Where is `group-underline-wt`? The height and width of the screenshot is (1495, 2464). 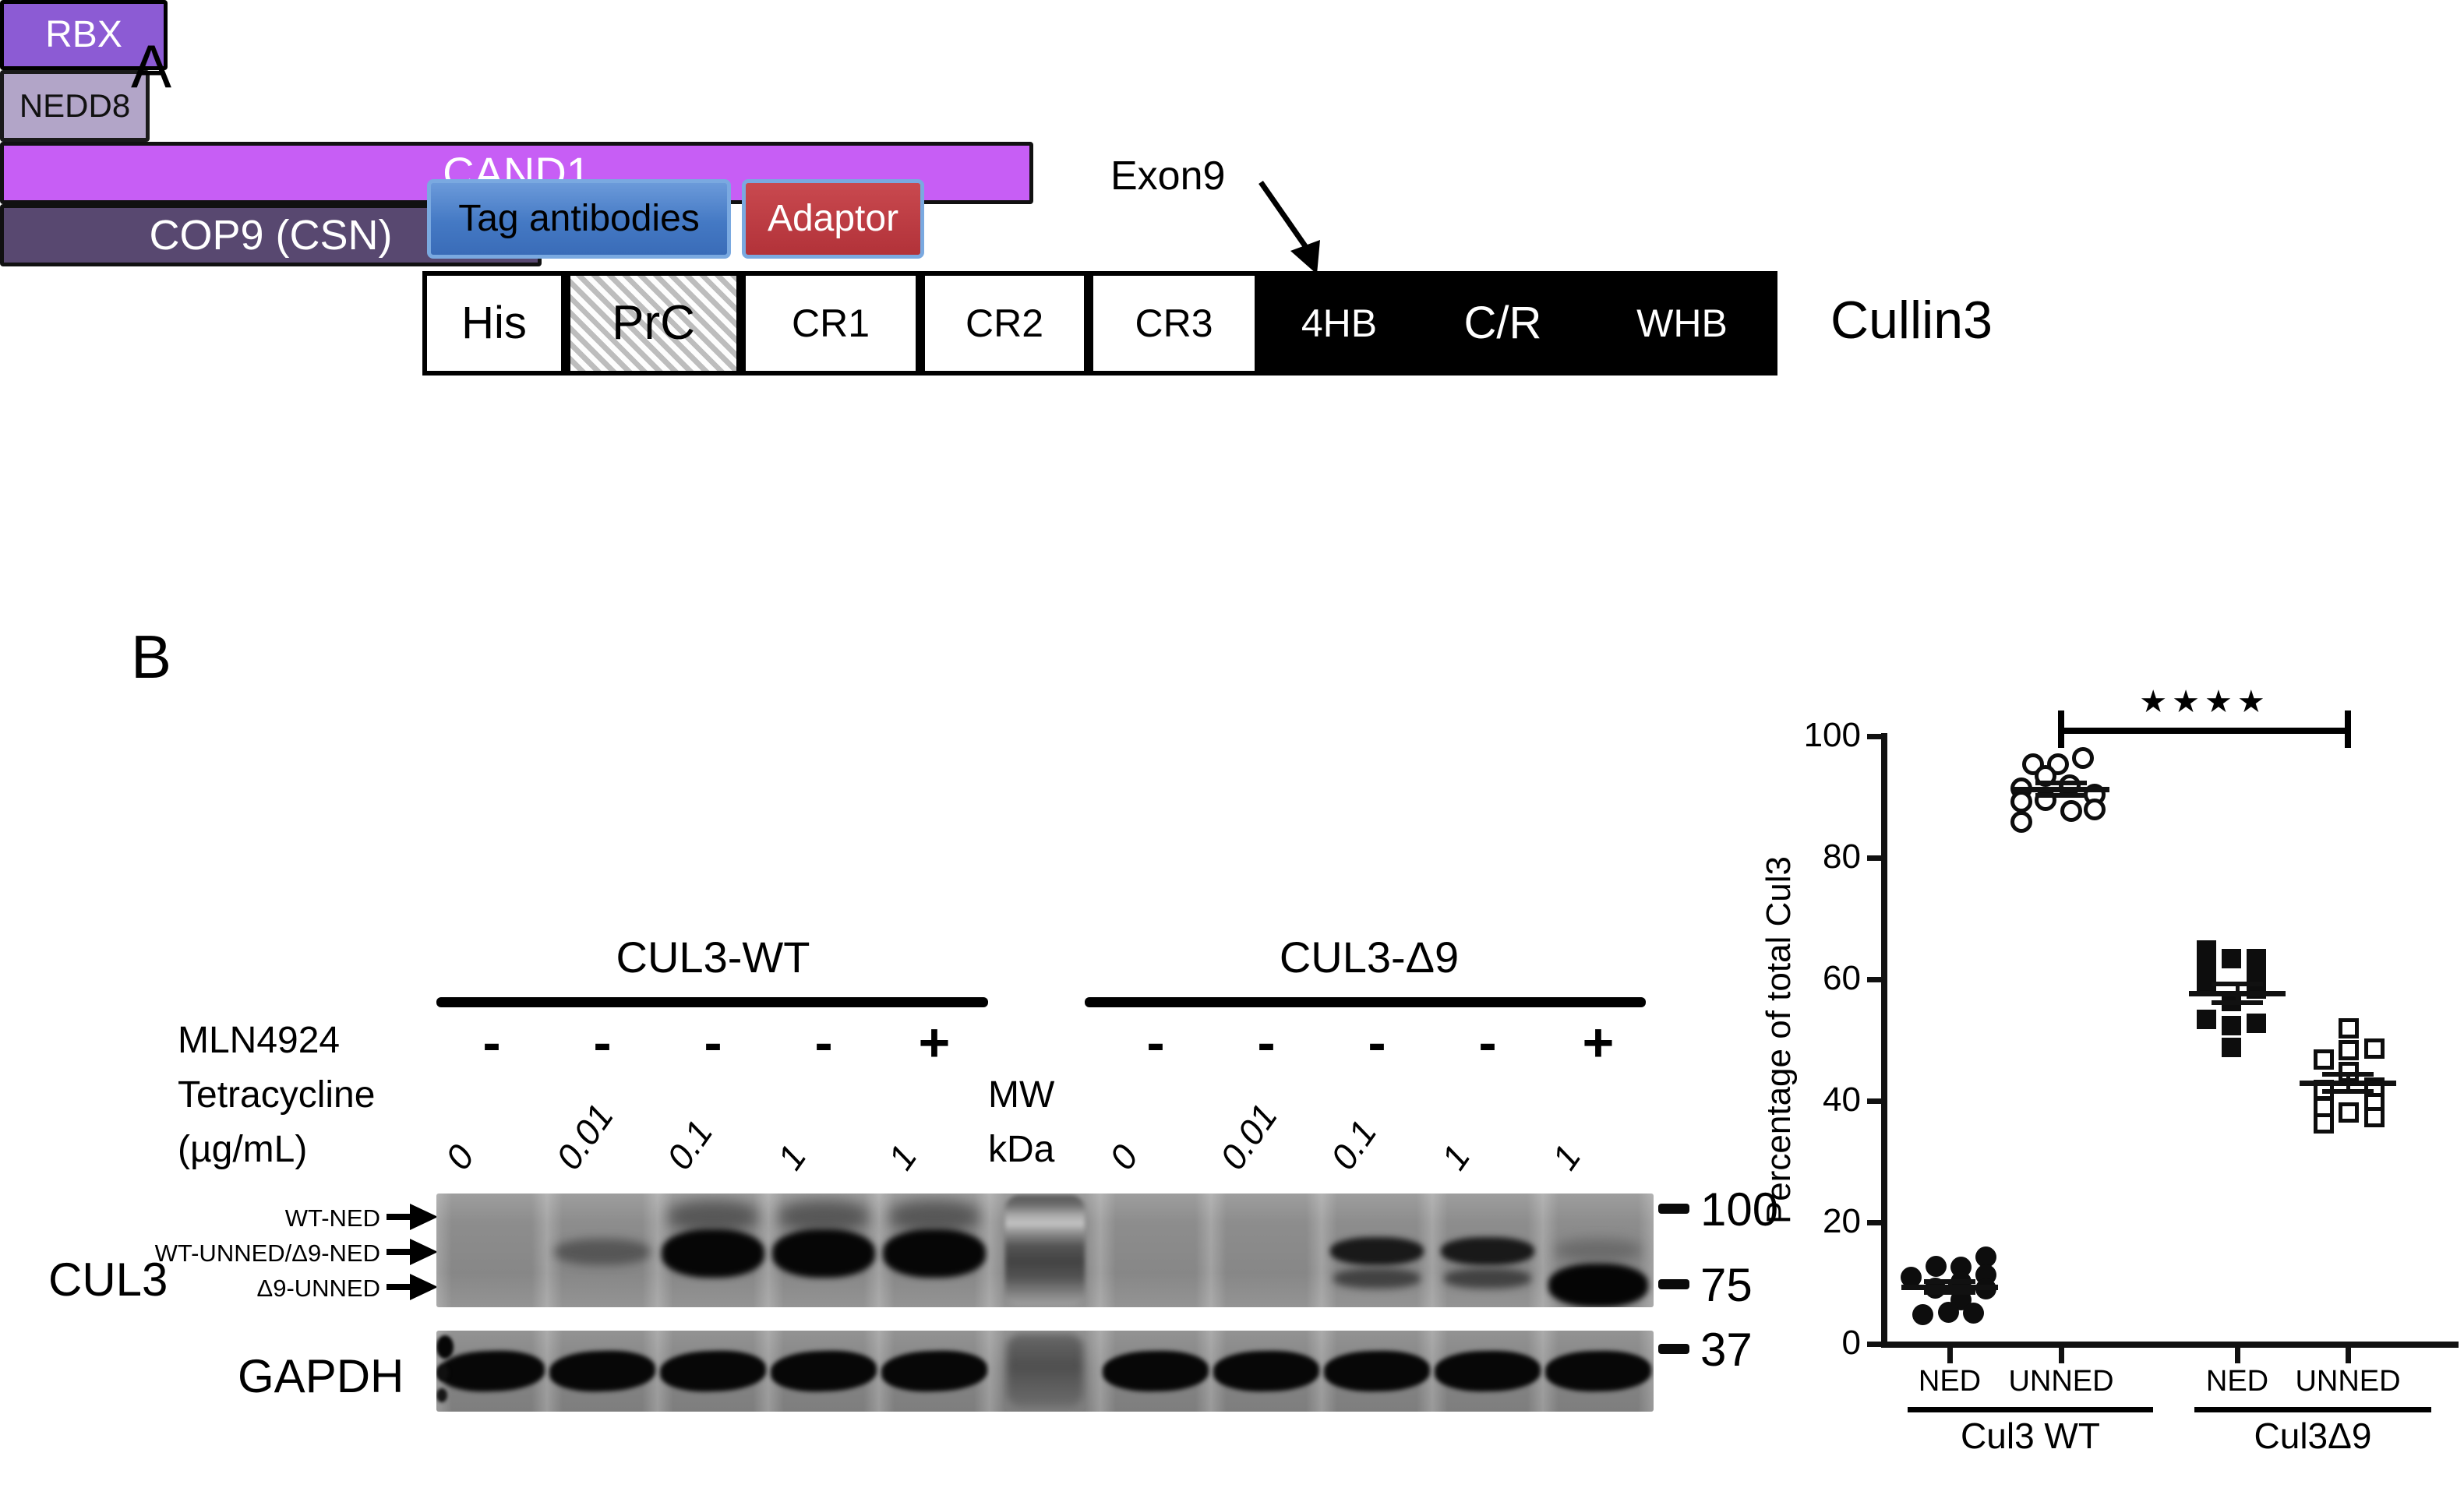
group-underline-wt is located at coordinates (712, 1002).